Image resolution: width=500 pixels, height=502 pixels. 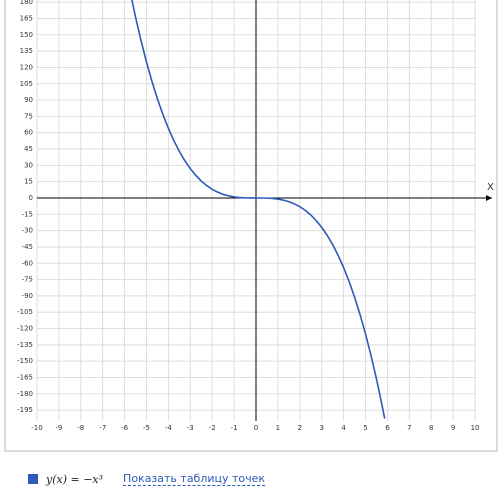 I want to click on show-table-link: Показать таблицу точек, so click(x=194, y=479).